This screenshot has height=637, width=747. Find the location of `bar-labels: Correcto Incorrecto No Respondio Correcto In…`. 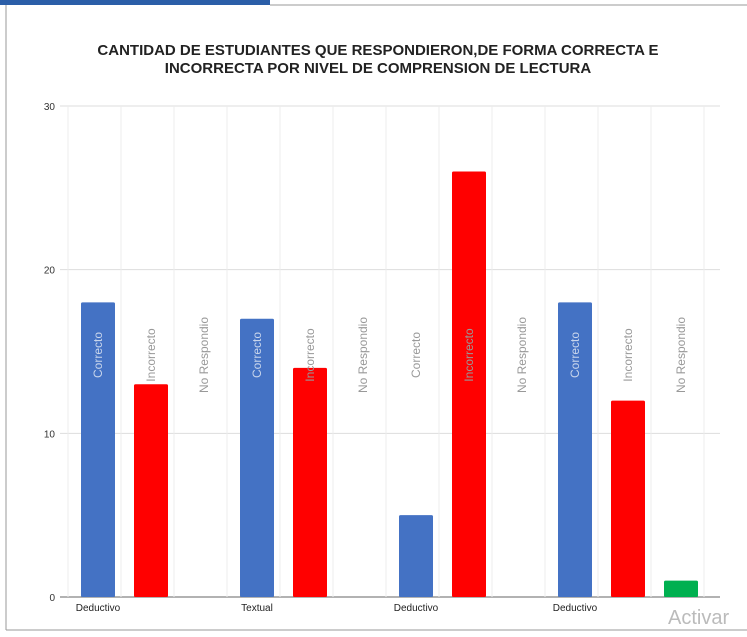

bar-labels: Correcto Incorrecto No Respondio Correcto In… is located at coordinates (389, 355).